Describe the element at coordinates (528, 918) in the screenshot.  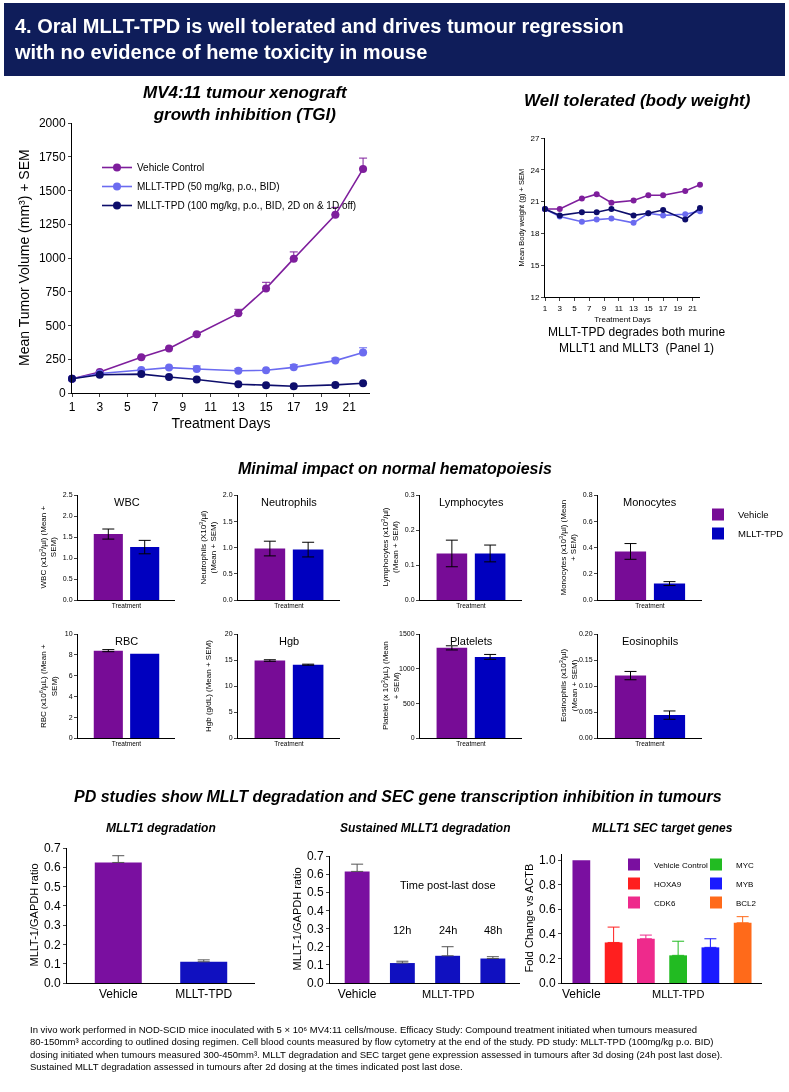
I see `y-axis-title: Fold Change vs ACTB` at that location.